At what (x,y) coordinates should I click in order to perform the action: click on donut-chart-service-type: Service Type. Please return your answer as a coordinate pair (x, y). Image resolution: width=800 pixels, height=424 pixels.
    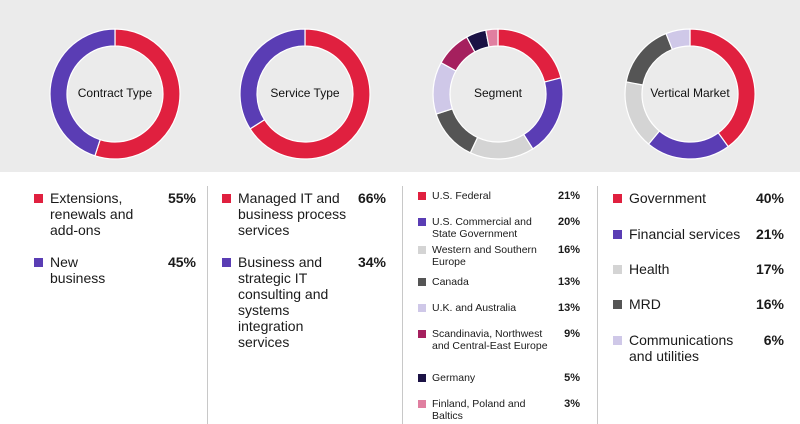
    Looking at the image, I should click on (305, 90).